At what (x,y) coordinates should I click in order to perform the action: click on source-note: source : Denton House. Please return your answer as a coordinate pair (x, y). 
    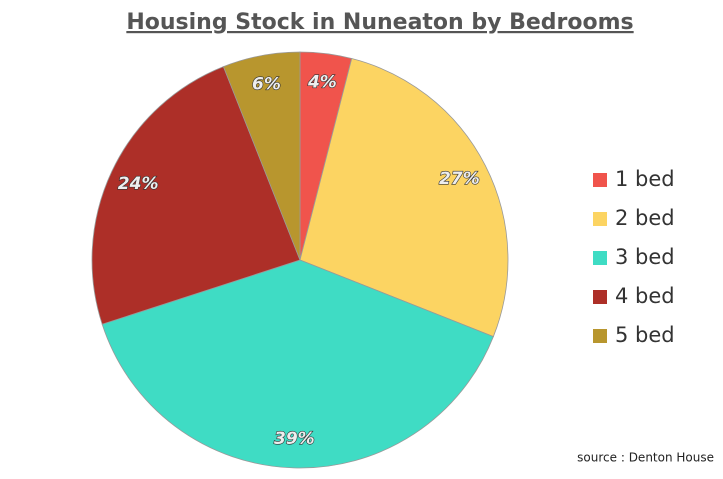
    Looking at the image, I should click on (645, 458).